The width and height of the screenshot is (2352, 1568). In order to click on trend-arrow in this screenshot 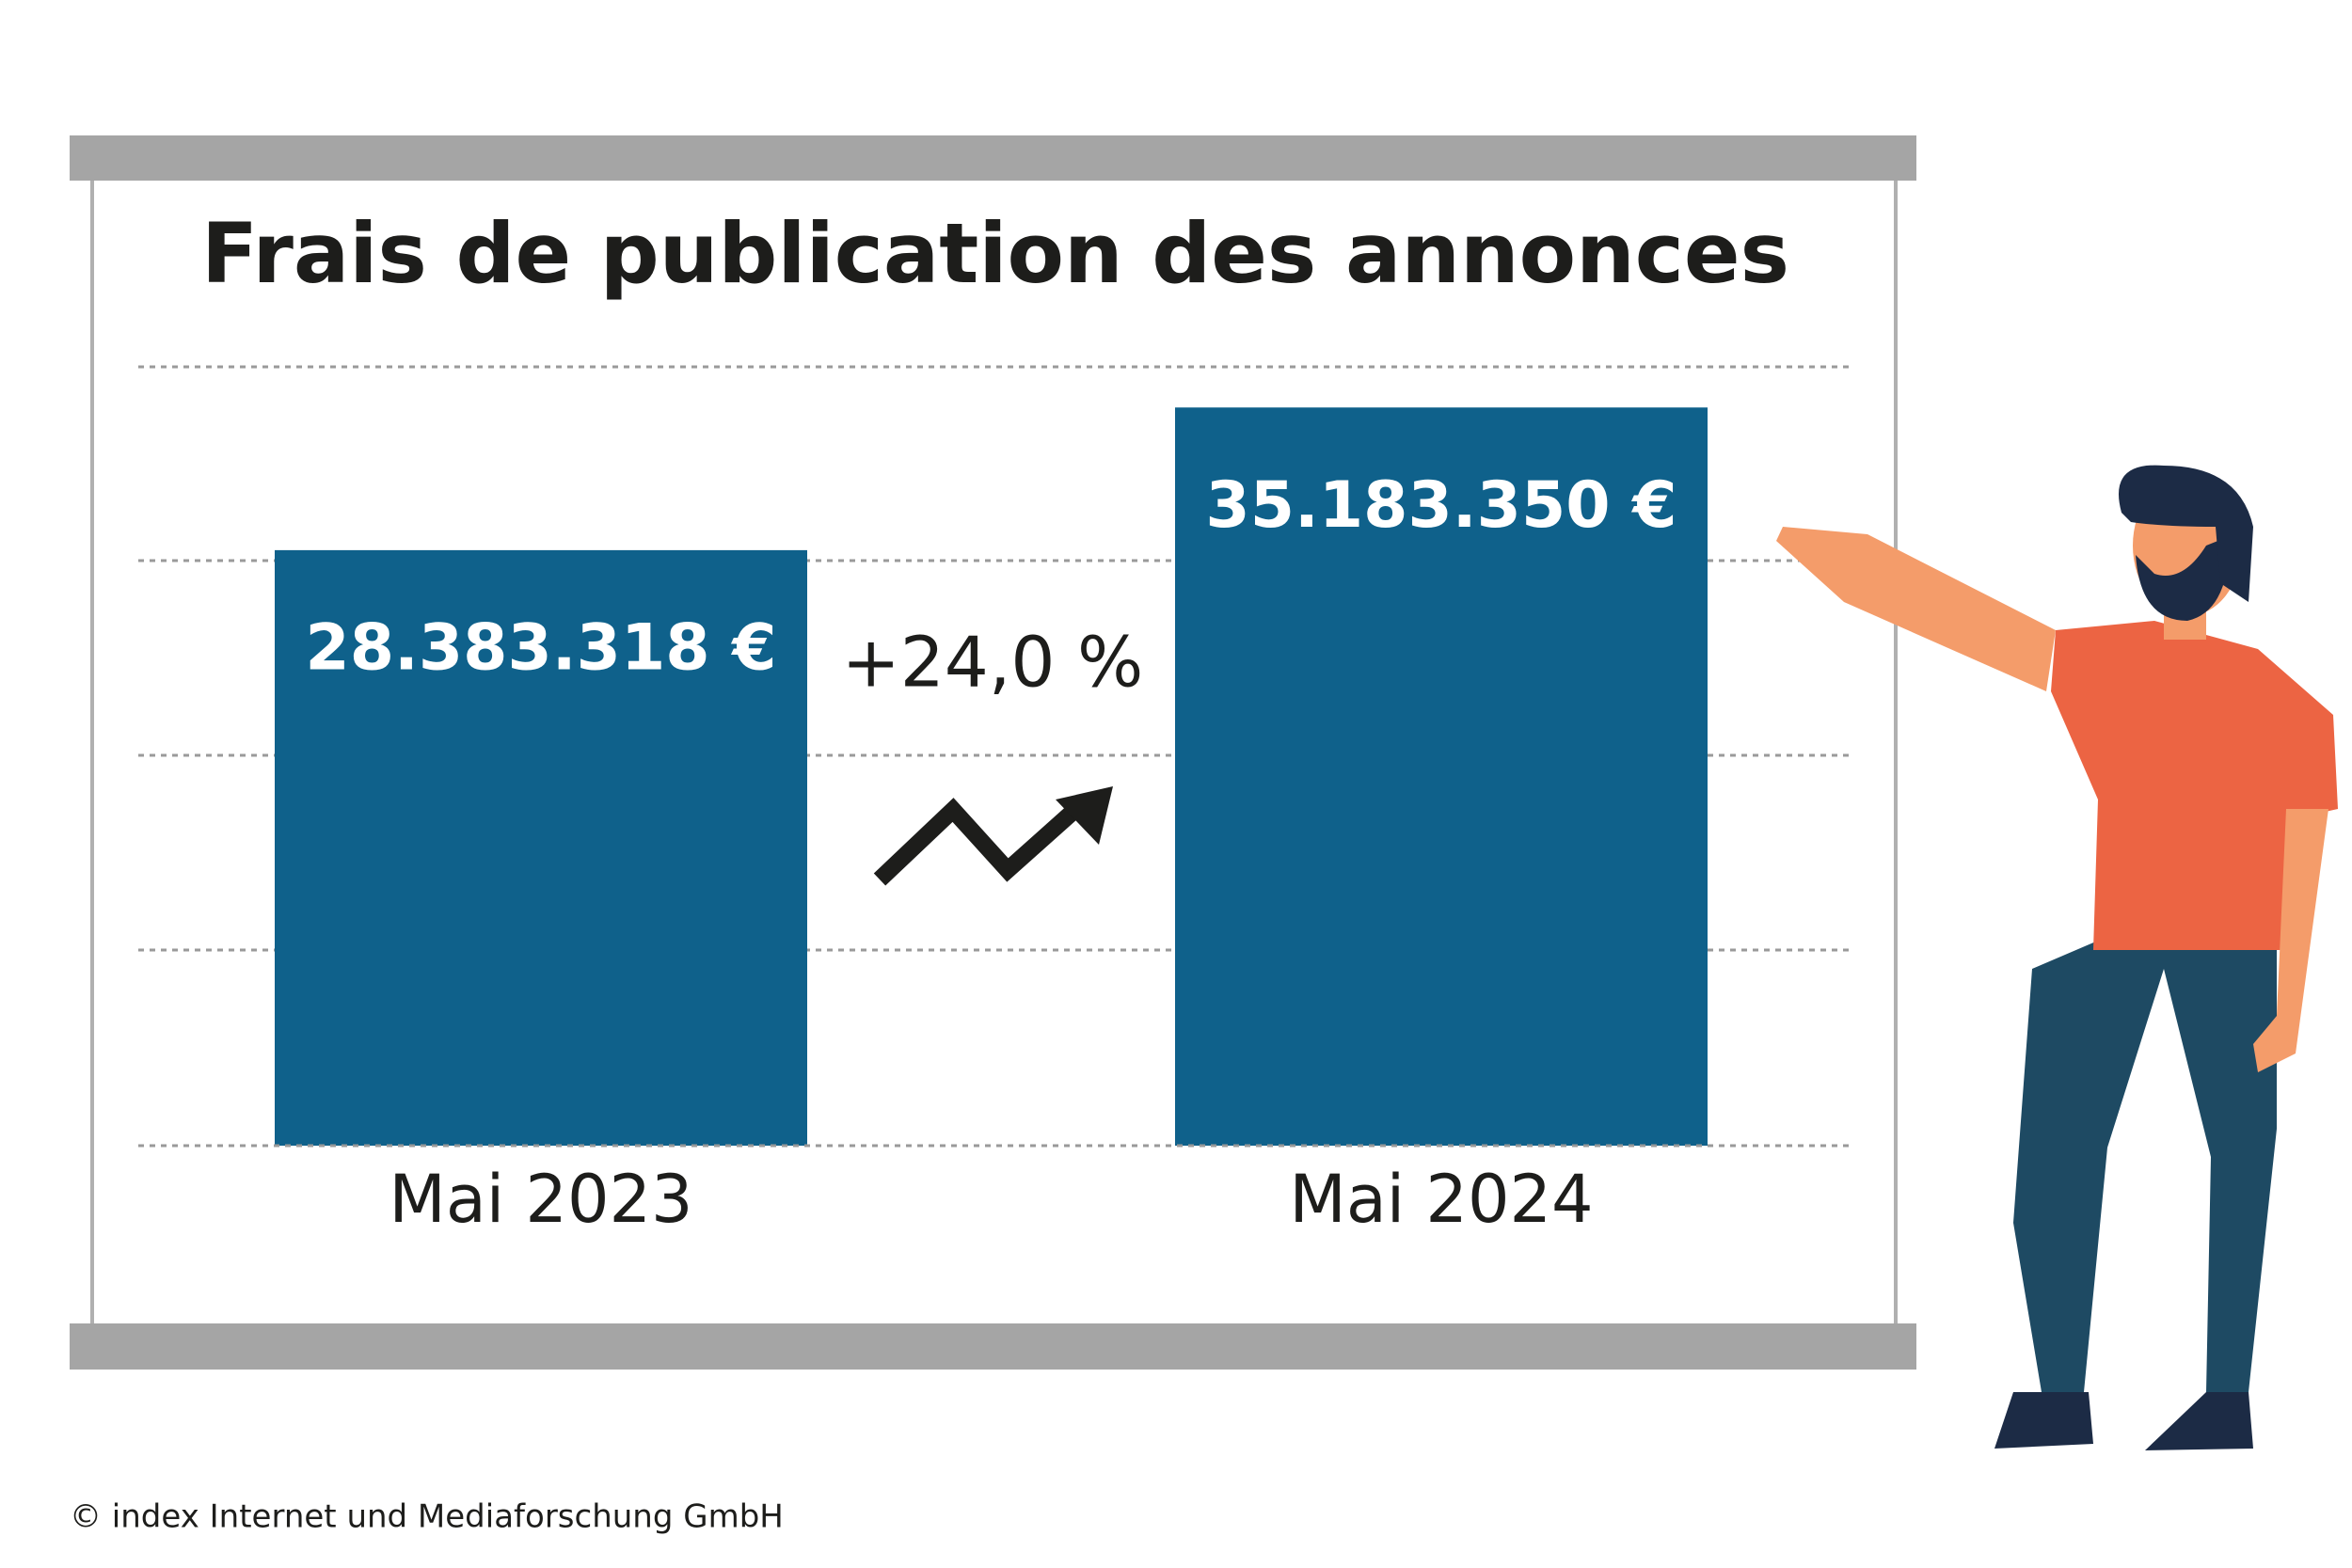, I will do `click(993, 836)`.